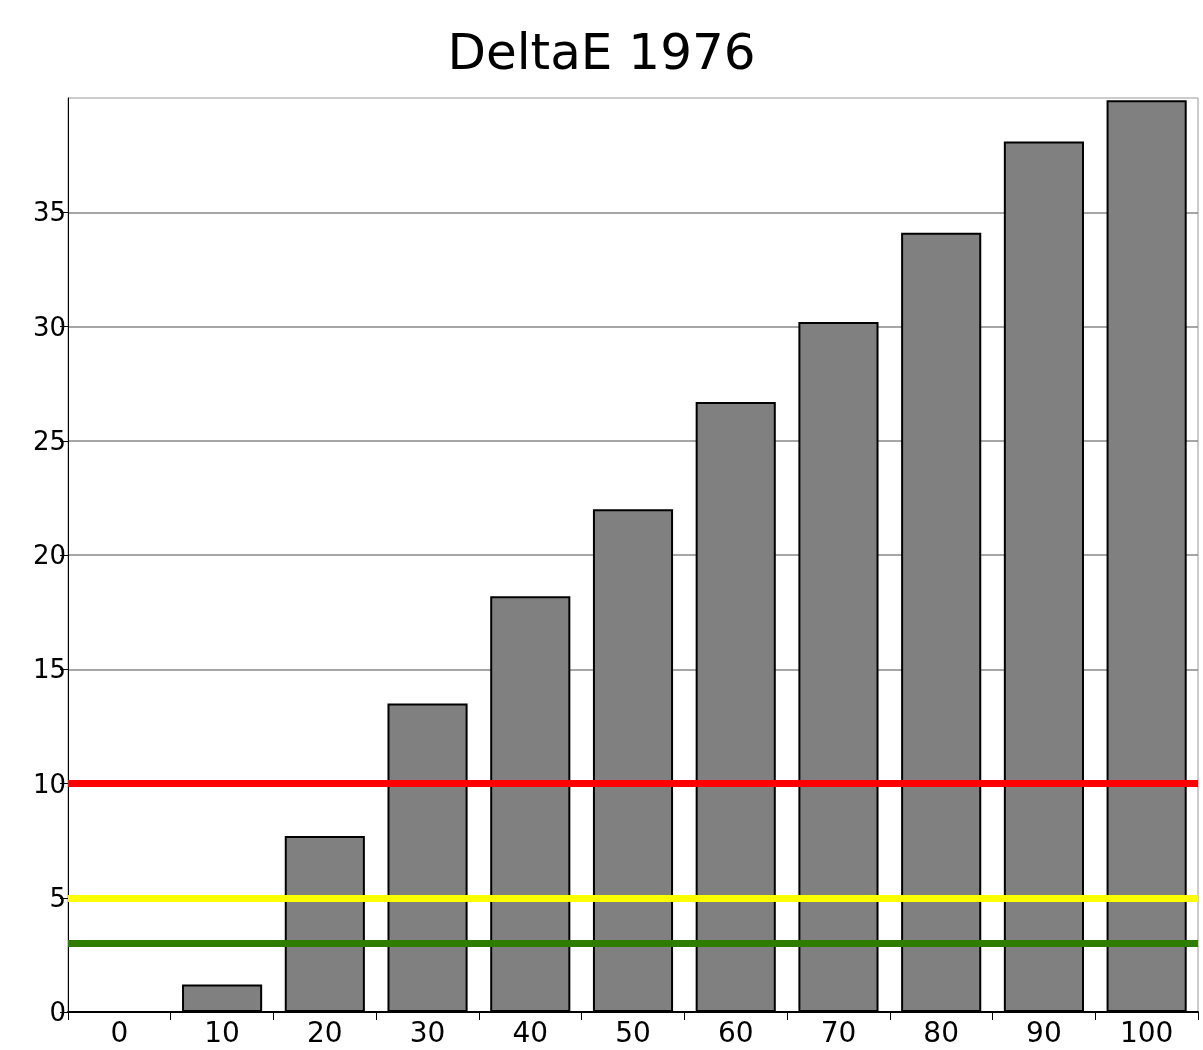 Image resolution: width=1203 pixels, height=1050 pixels. Describe the element at coordinates (49, 783) in the screenshot. I see `y-tick-label: 10` at that location.